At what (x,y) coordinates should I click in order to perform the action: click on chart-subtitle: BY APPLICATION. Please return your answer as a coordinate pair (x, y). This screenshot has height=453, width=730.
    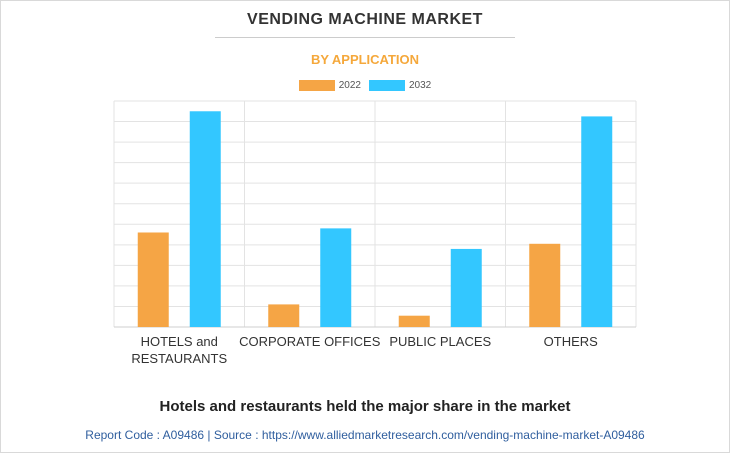
    Looking at the image, I should click on (365, 59).